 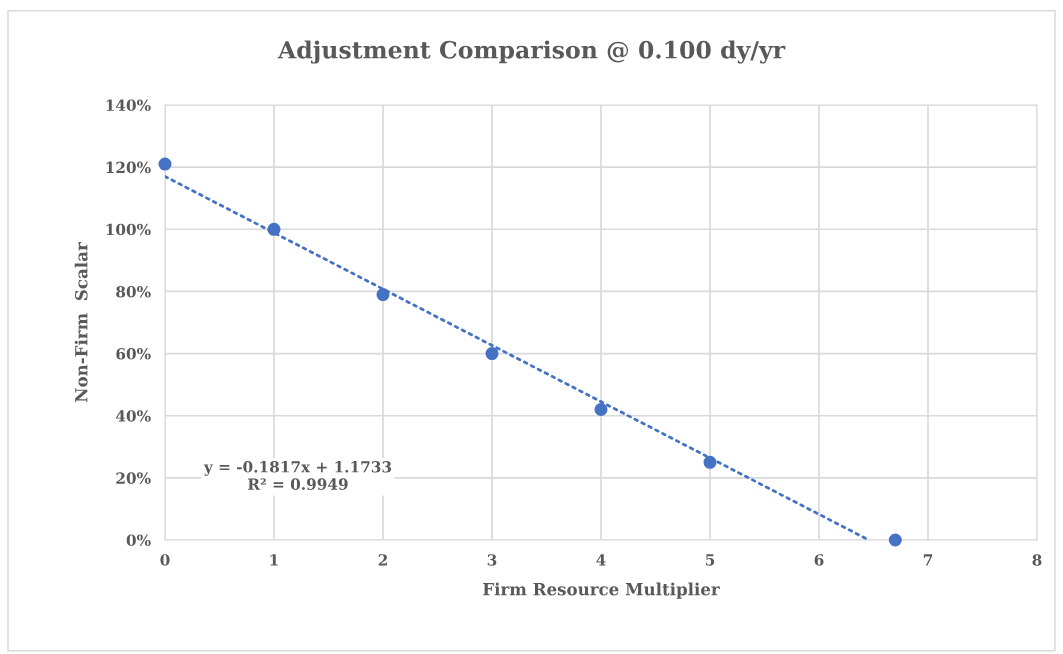 I want to click on x-tick-label: 3, so click(x=492, y=560).